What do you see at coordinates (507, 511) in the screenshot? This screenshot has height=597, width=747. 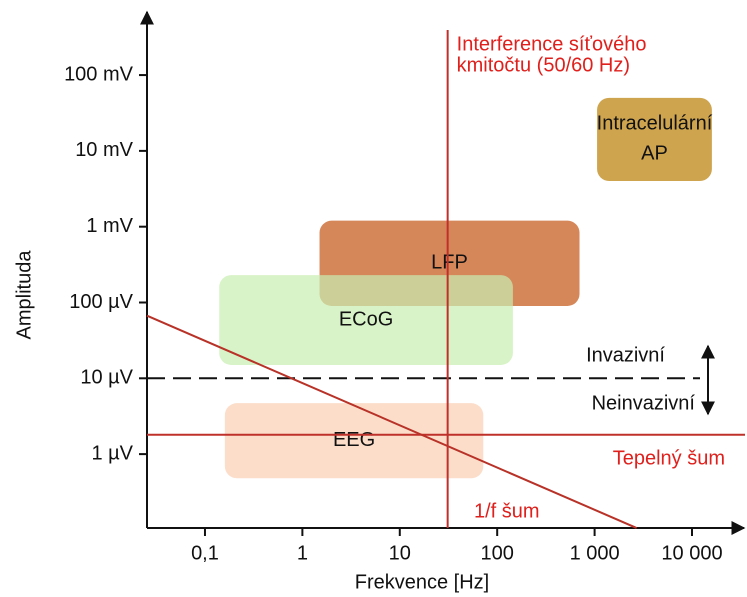 I see `one-over-f-label: 1/f šum` at bounding box center [507, 511].